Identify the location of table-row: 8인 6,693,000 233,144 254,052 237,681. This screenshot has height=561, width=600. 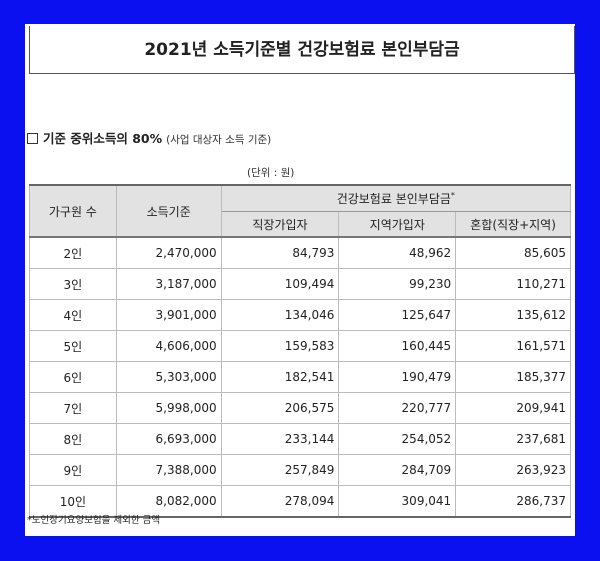
(300, 439).